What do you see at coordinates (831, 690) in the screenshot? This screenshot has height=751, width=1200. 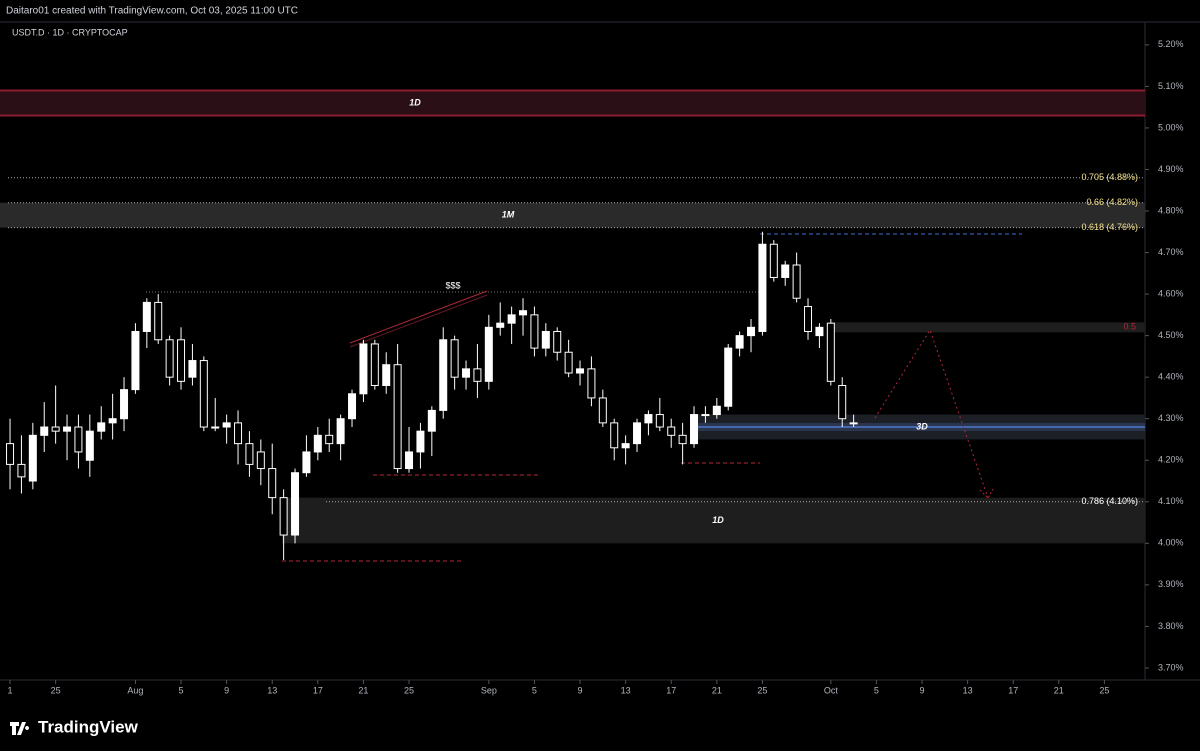 I see `x-tick-label: Oct` at bounding box center [831, 690].